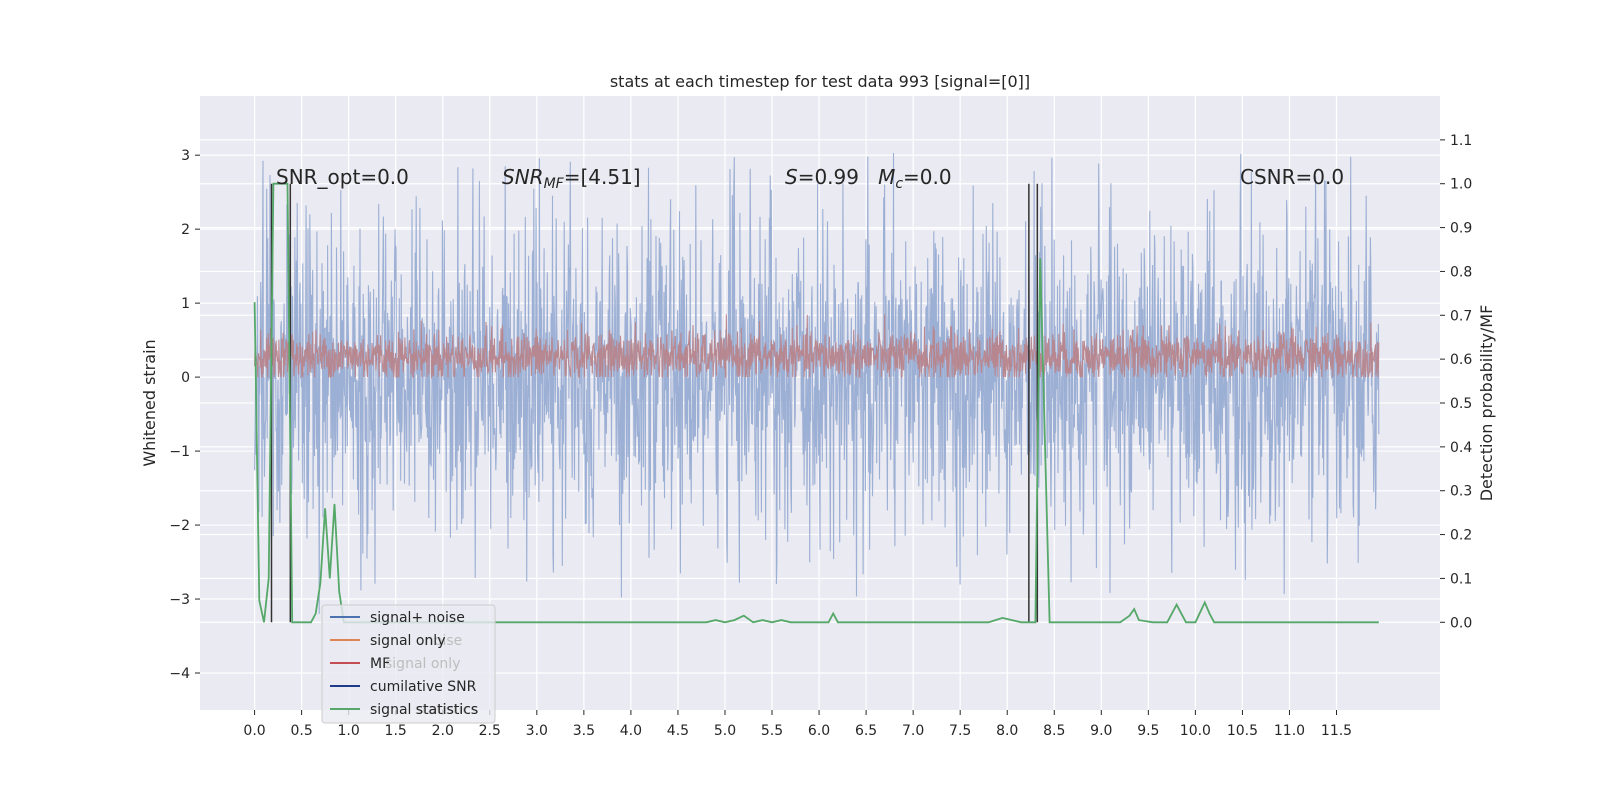  Describe the element at coordinates (1148, 731) in the screenshot. I see `x-tick-label: 9.5` at that location.